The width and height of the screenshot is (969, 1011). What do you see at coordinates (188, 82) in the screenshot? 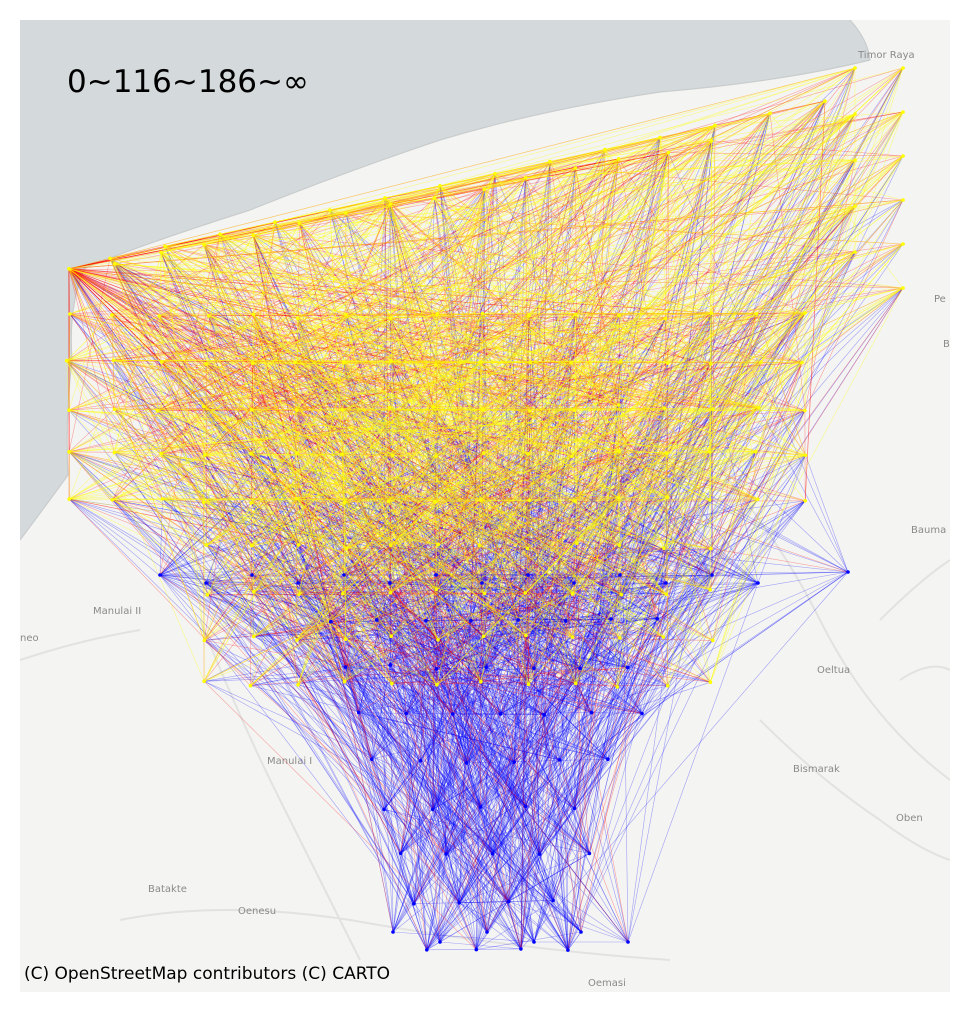
I see `threshold-legend: 0~116~186~∞` at bounding box center [188, 82].